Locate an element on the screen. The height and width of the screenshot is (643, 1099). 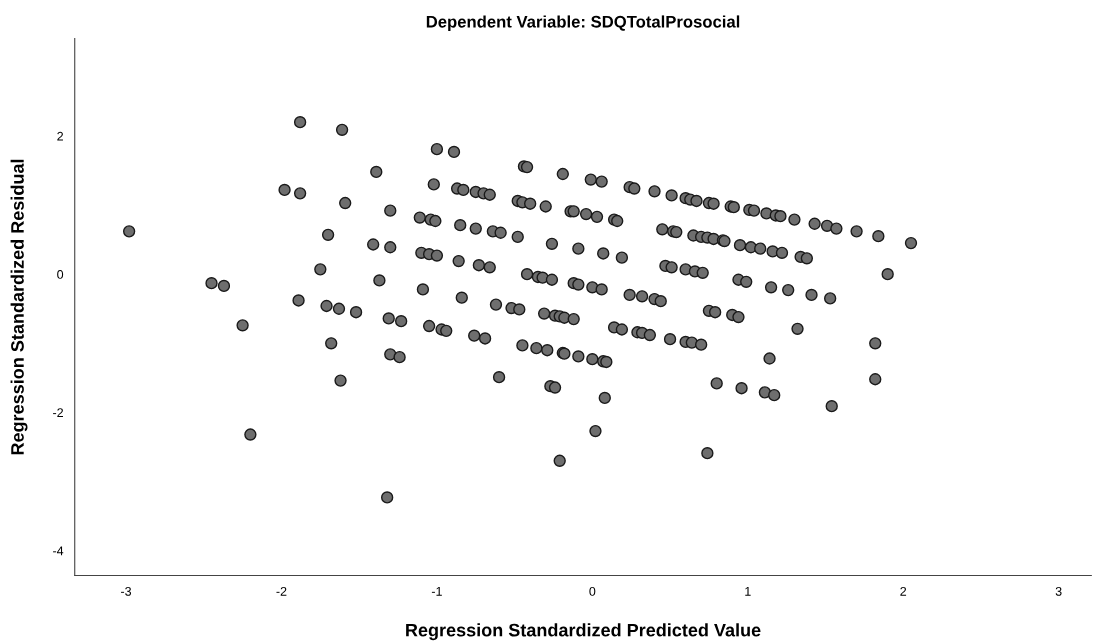
x-tick-label: -3 is located at coordinates (126, 591).